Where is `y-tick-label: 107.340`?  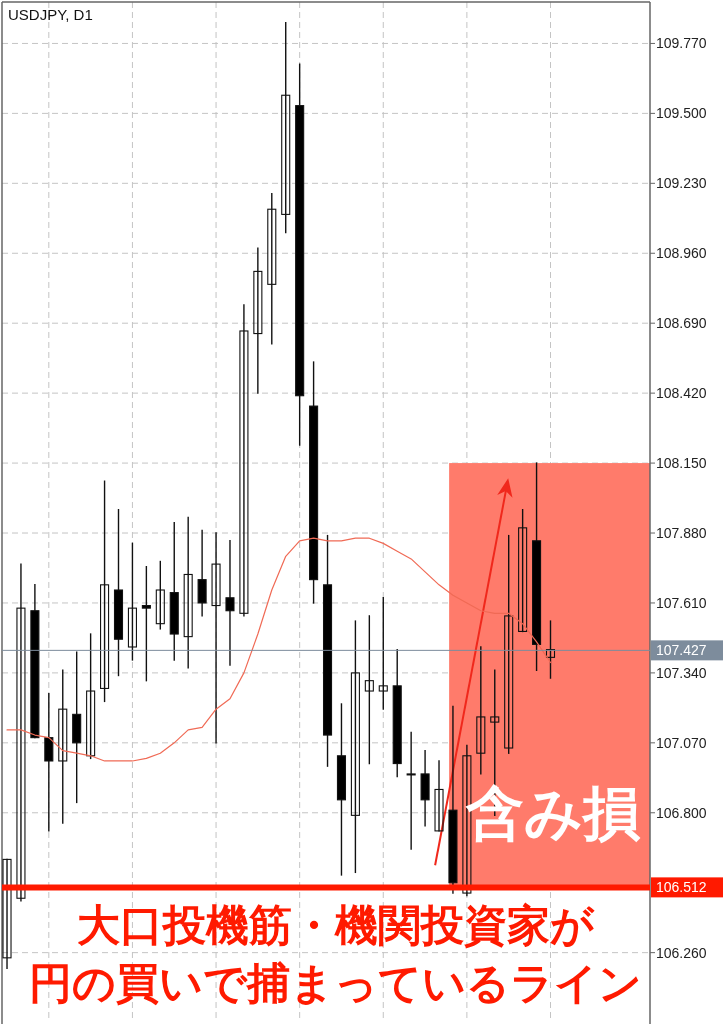
y-tick-label: 107.340 is located at coordinates (681, 672).